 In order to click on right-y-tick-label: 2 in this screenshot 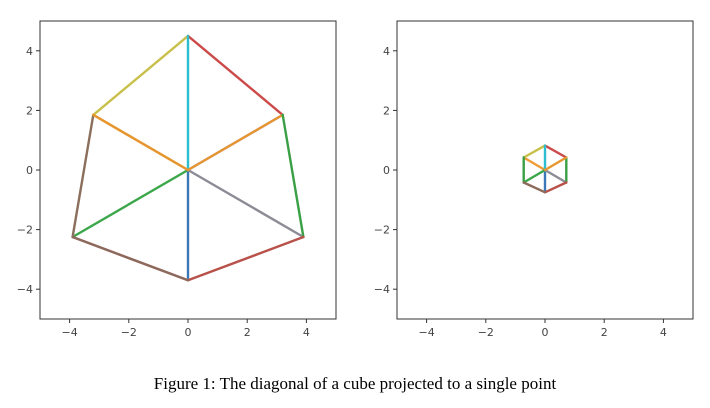, I will do `click(386, 110)`.